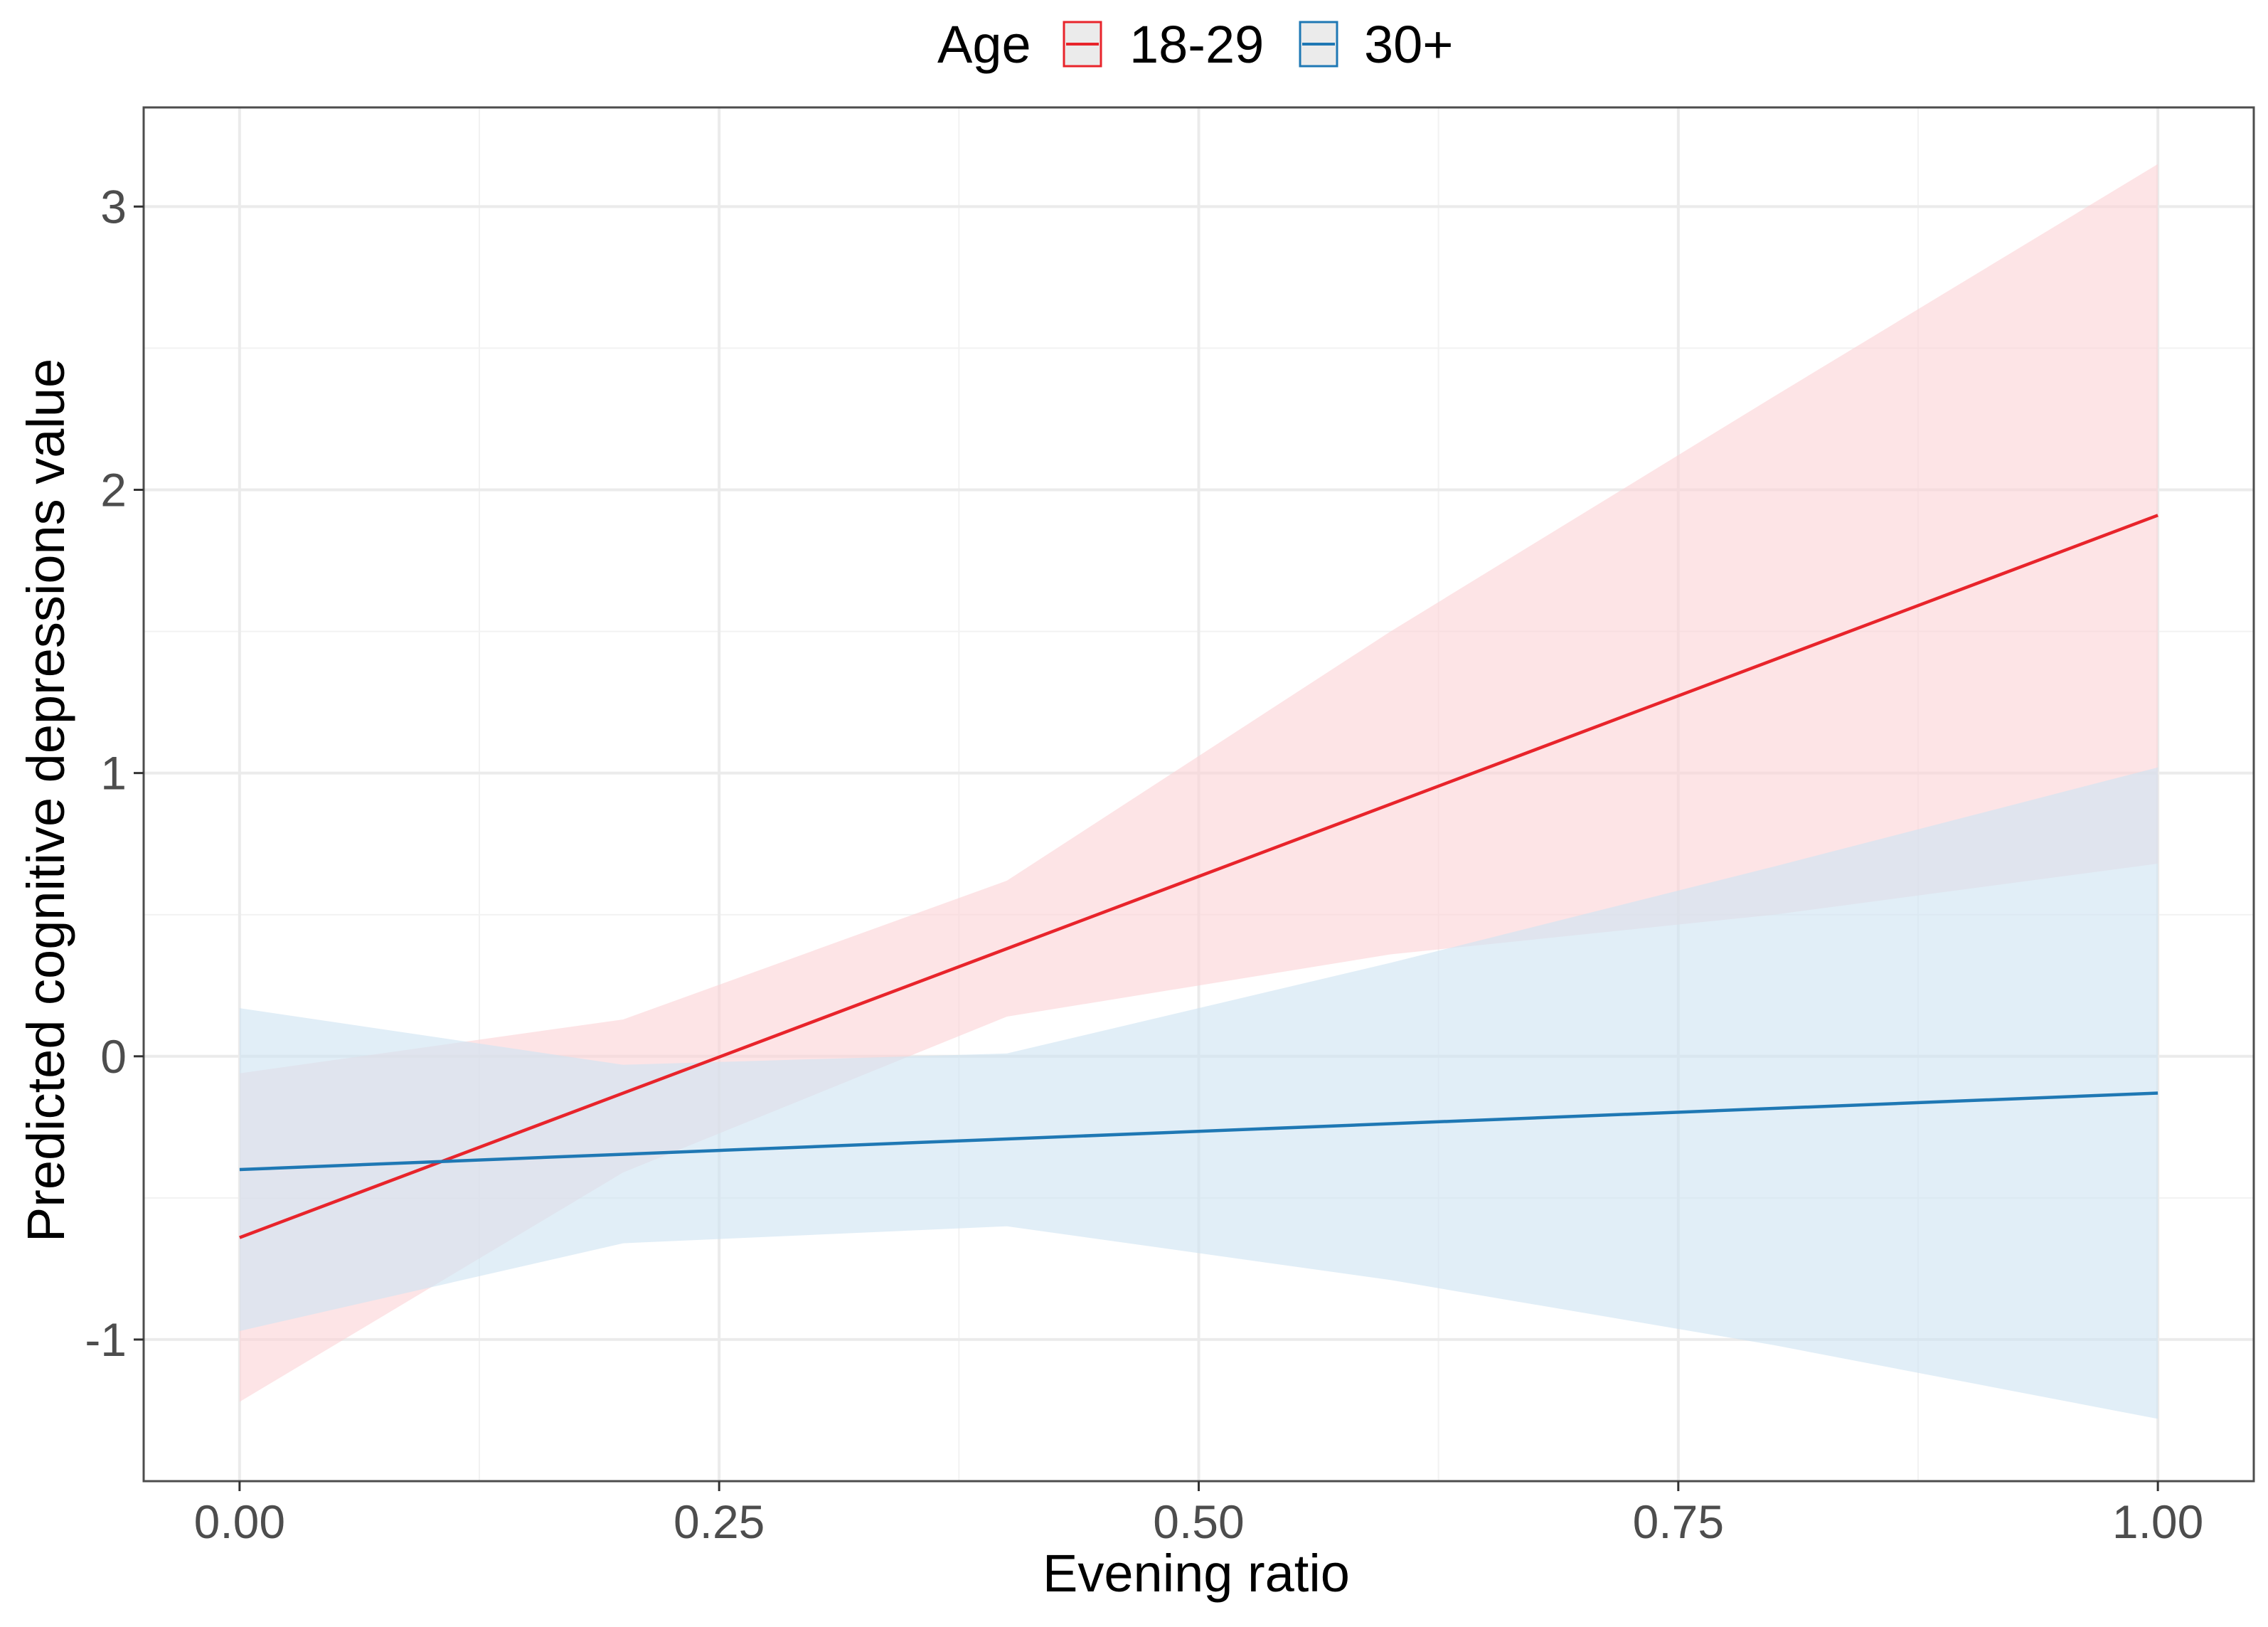  I want to click on y-axis-title: Predicted cognitive depressions value, so click(45, 800).